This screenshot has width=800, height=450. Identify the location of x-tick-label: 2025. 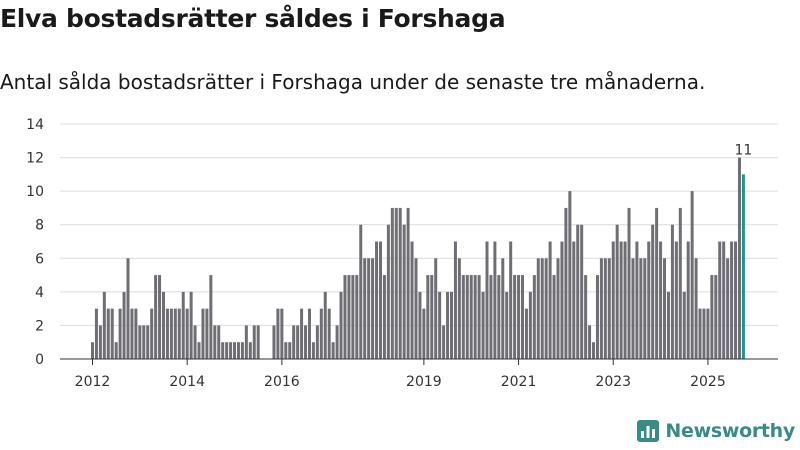
(708, 382).